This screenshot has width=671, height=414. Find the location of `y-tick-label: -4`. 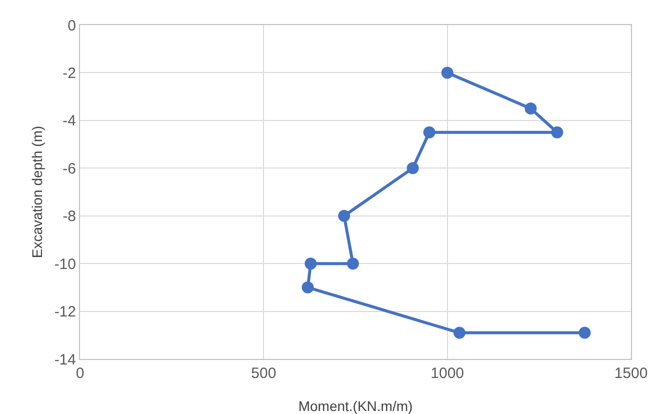

y-tick-label: -4 is located at coordinates (69, 121).